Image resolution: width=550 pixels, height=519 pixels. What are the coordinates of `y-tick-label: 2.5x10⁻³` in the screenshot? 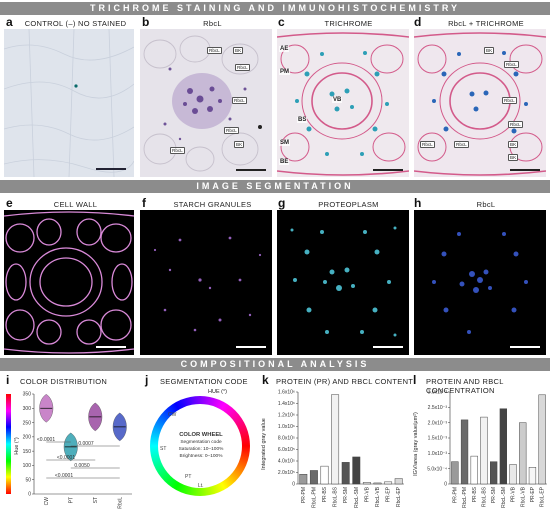 It's located at (438, 408).